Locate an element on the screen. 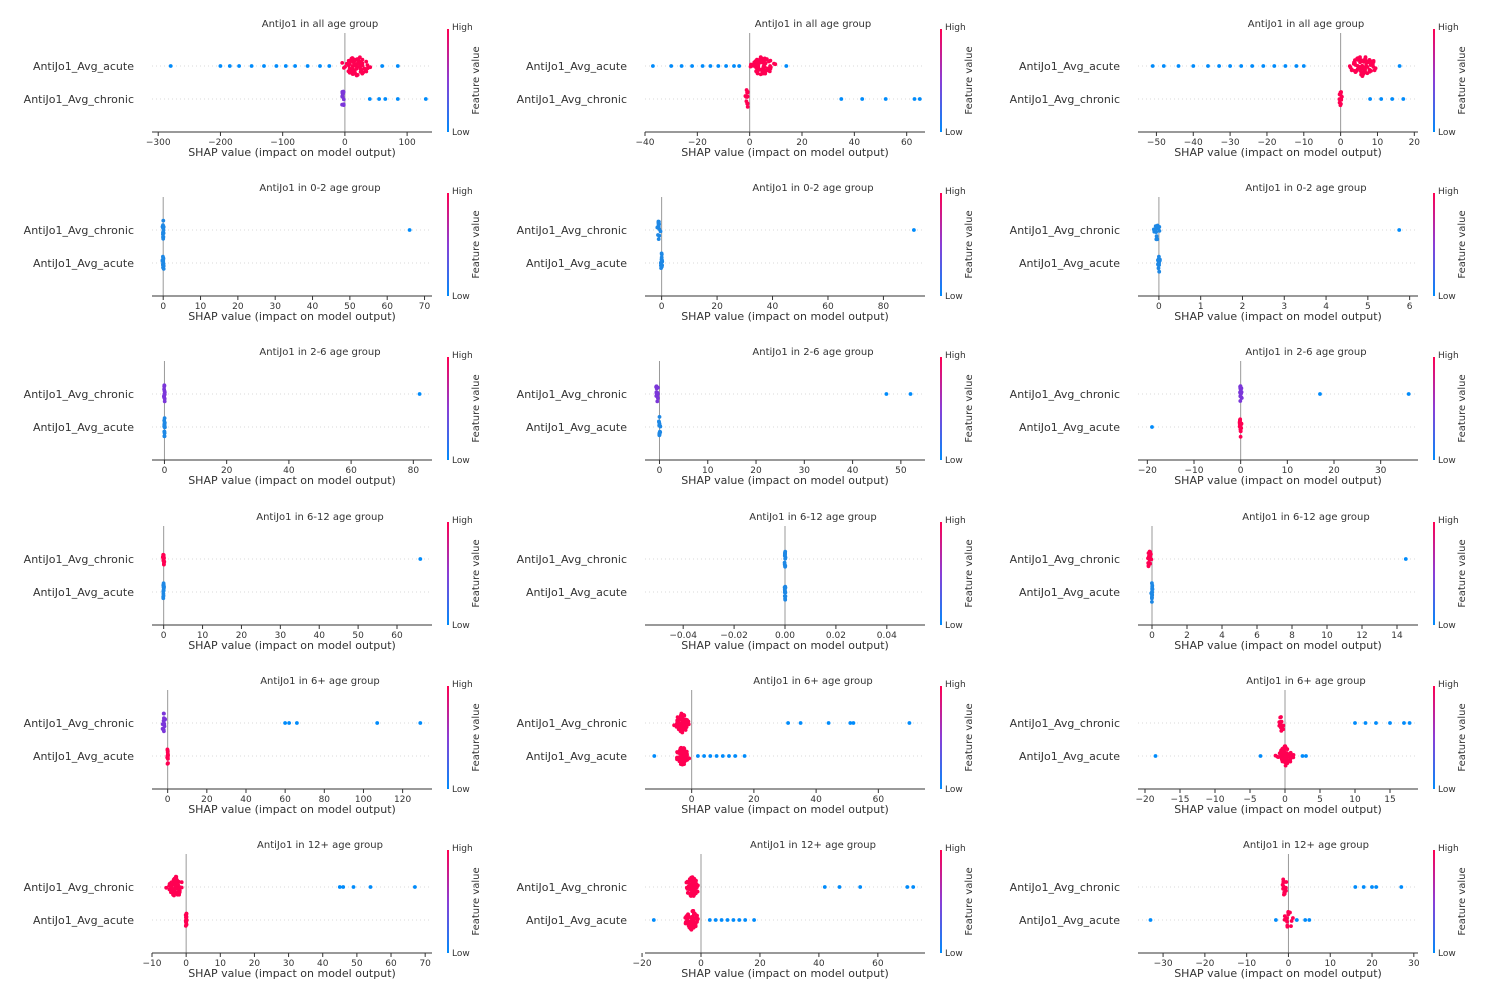  x-tick-label: 8 is located at coordinates (1292, 636).